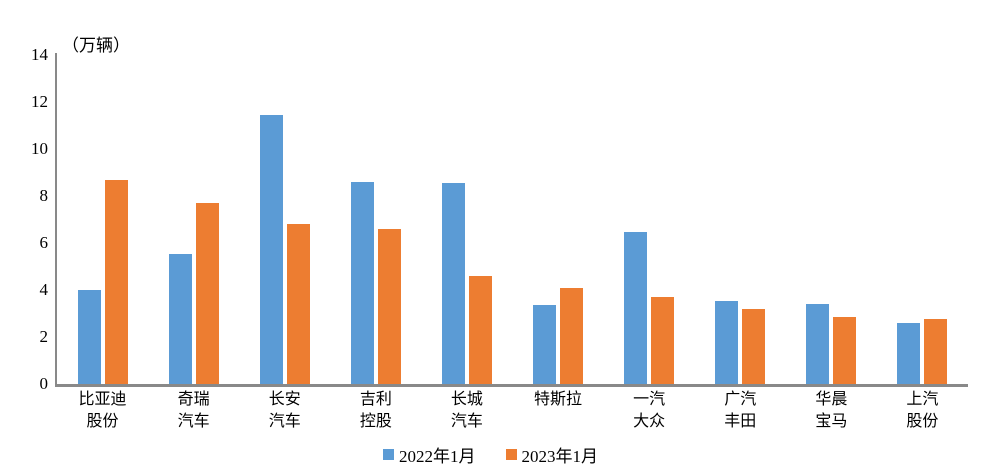  What do you see at coordinates (558, 399) in the screenshot?
I see `x-axis-category-label: 特斯拉` at bounding box center [558, 399].